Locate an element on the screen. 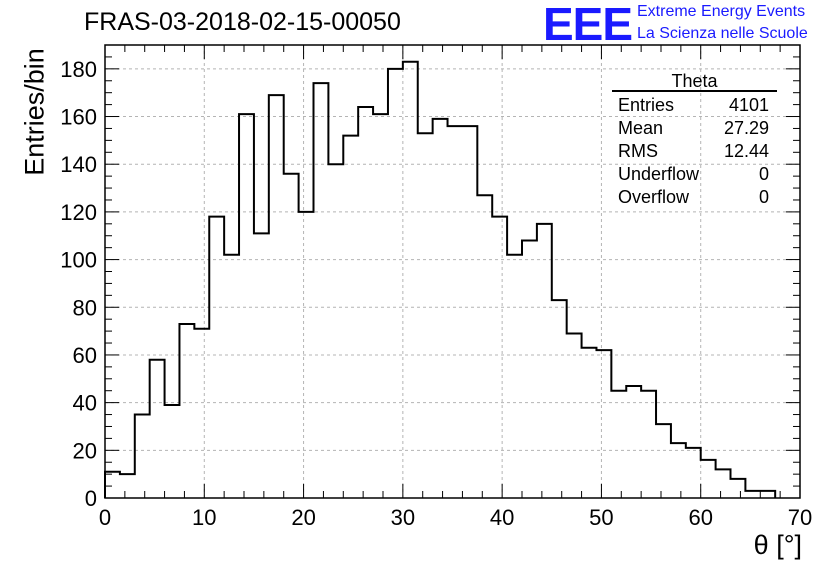 The height and width of the screenshot is (572, 836). y-tick-label: 120 is located at coordinates (78, 212).